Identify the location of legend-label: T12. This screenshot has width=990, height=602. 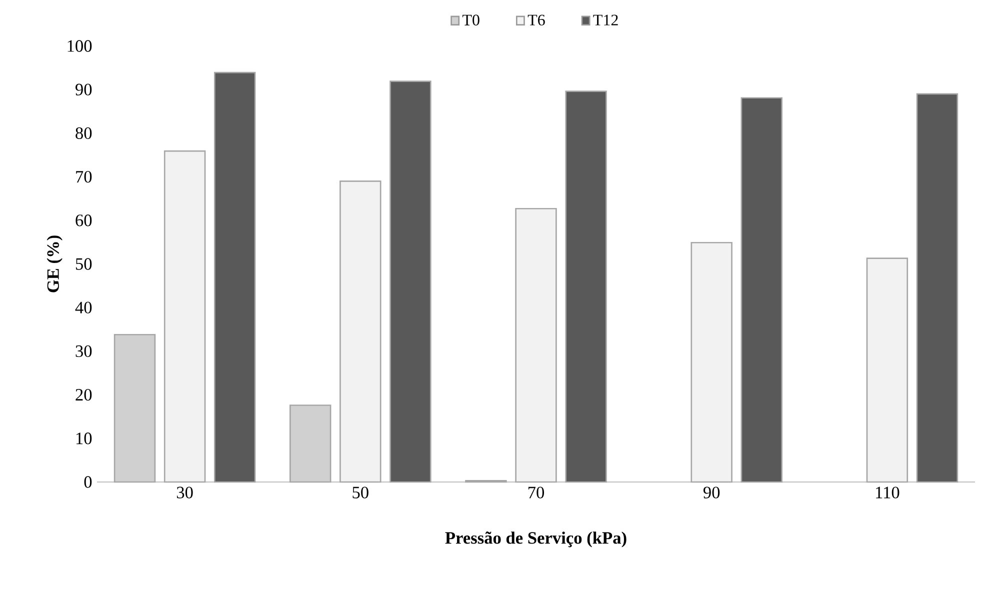
(605, 20).